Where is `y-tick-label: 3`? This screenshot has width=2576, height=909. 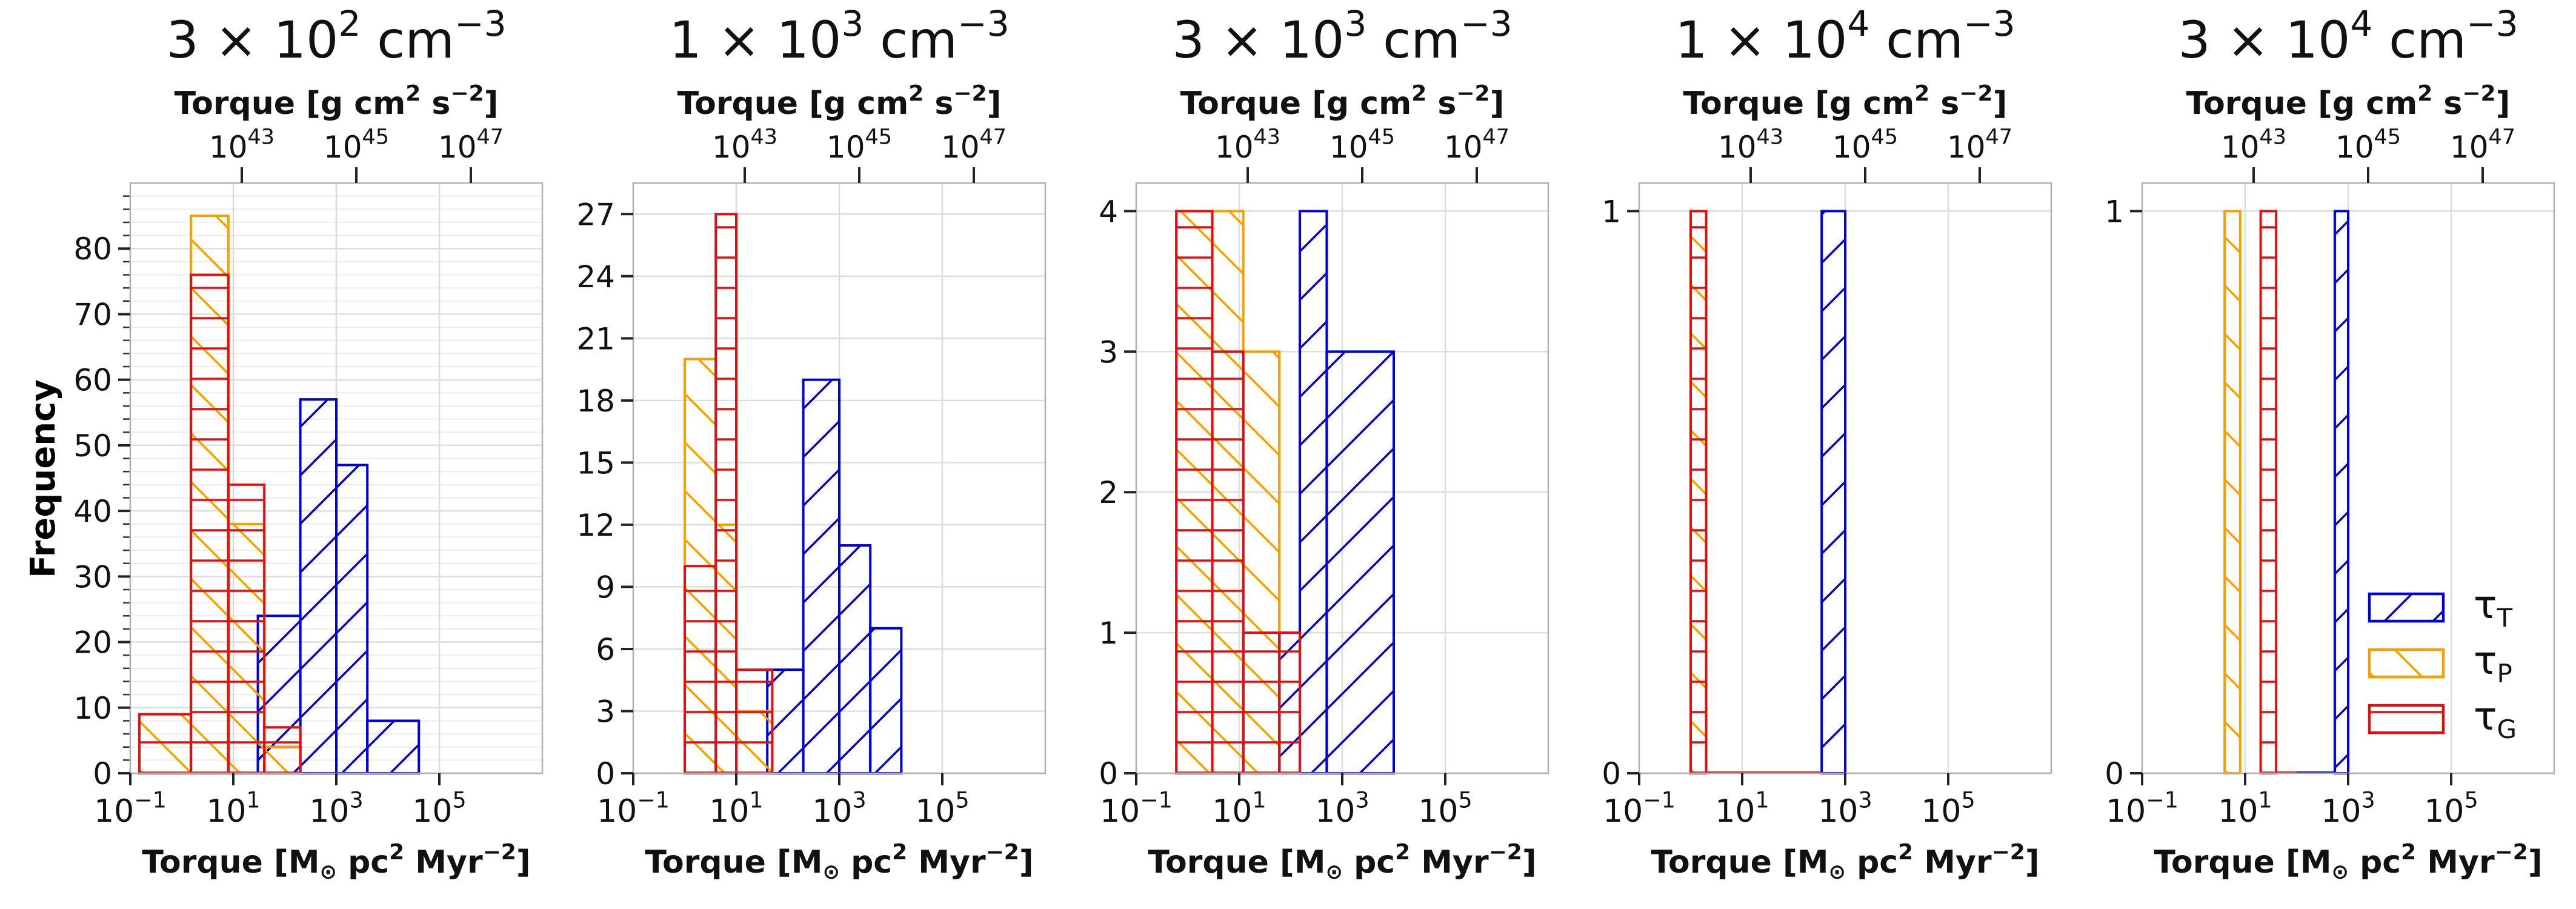 y-tick-label: 3 is located at coordinates (1108, 352).